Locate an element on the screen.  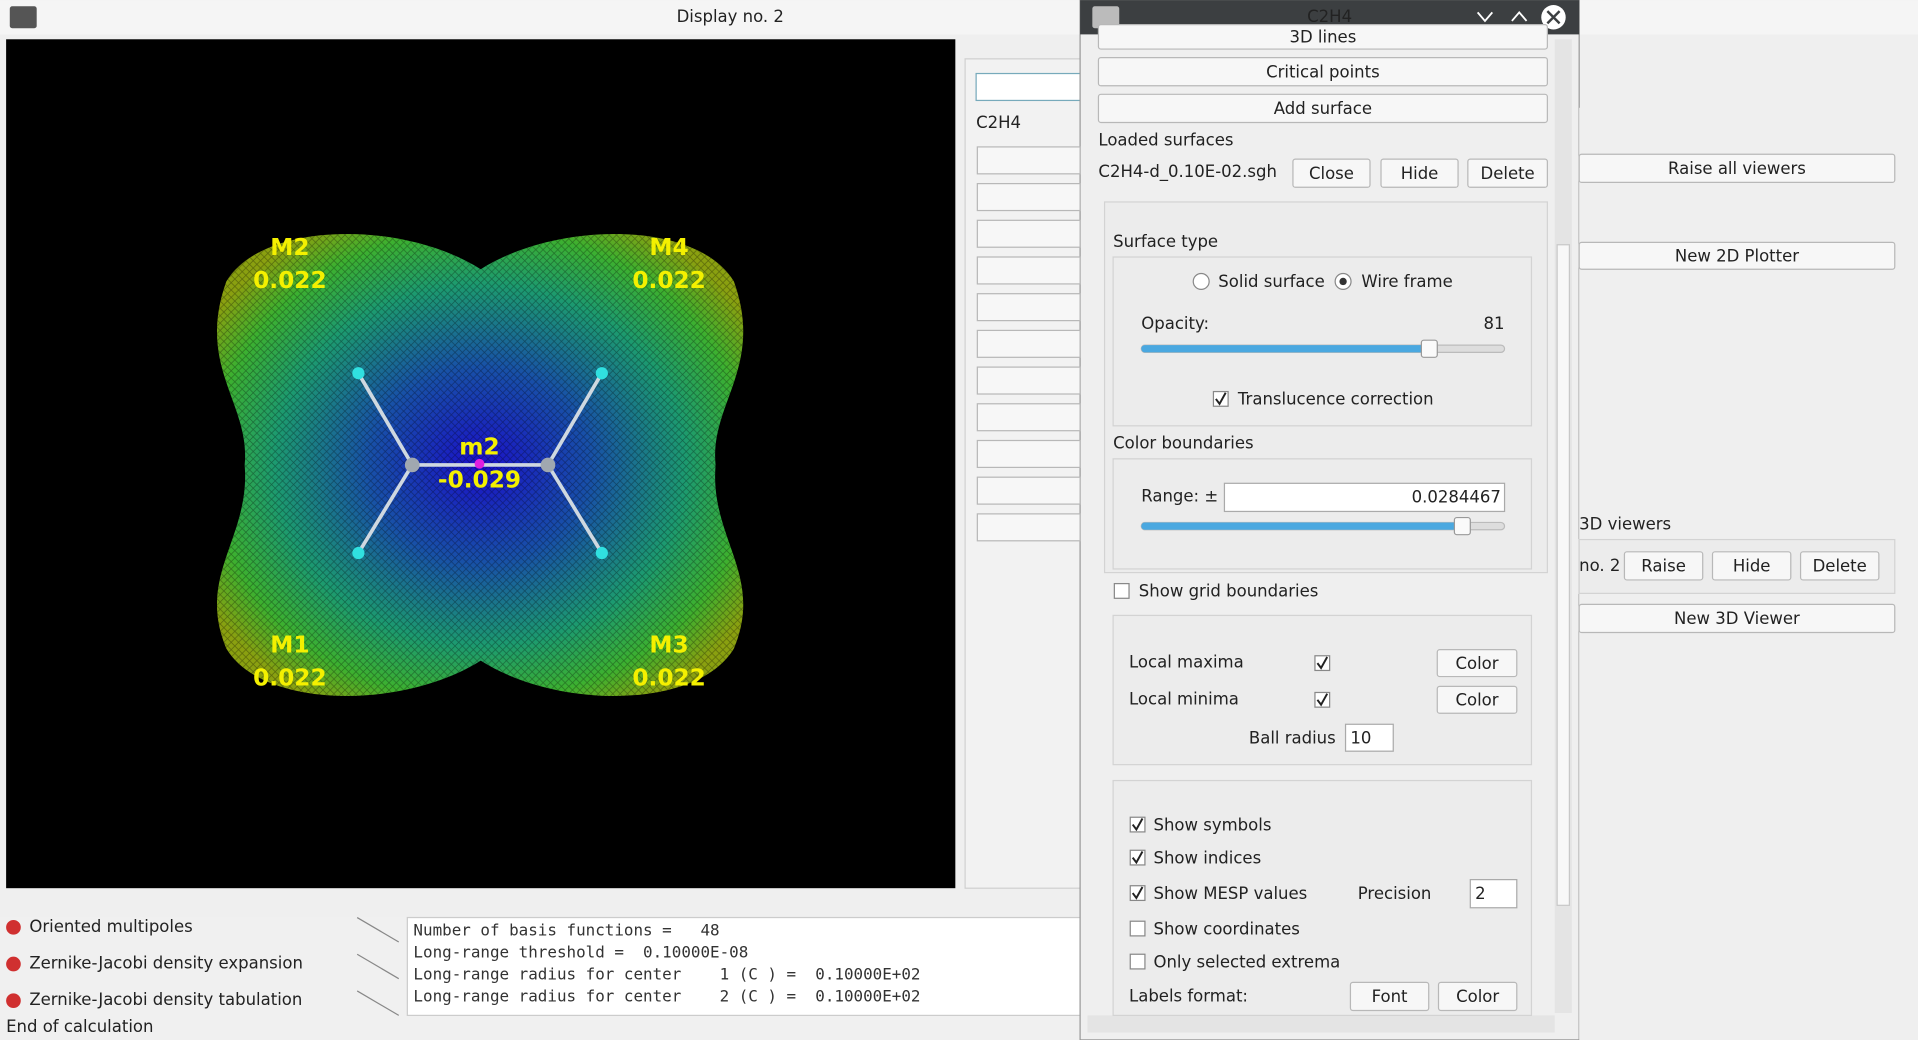
hydrogen-atoms is located at coordinates (480, 463).